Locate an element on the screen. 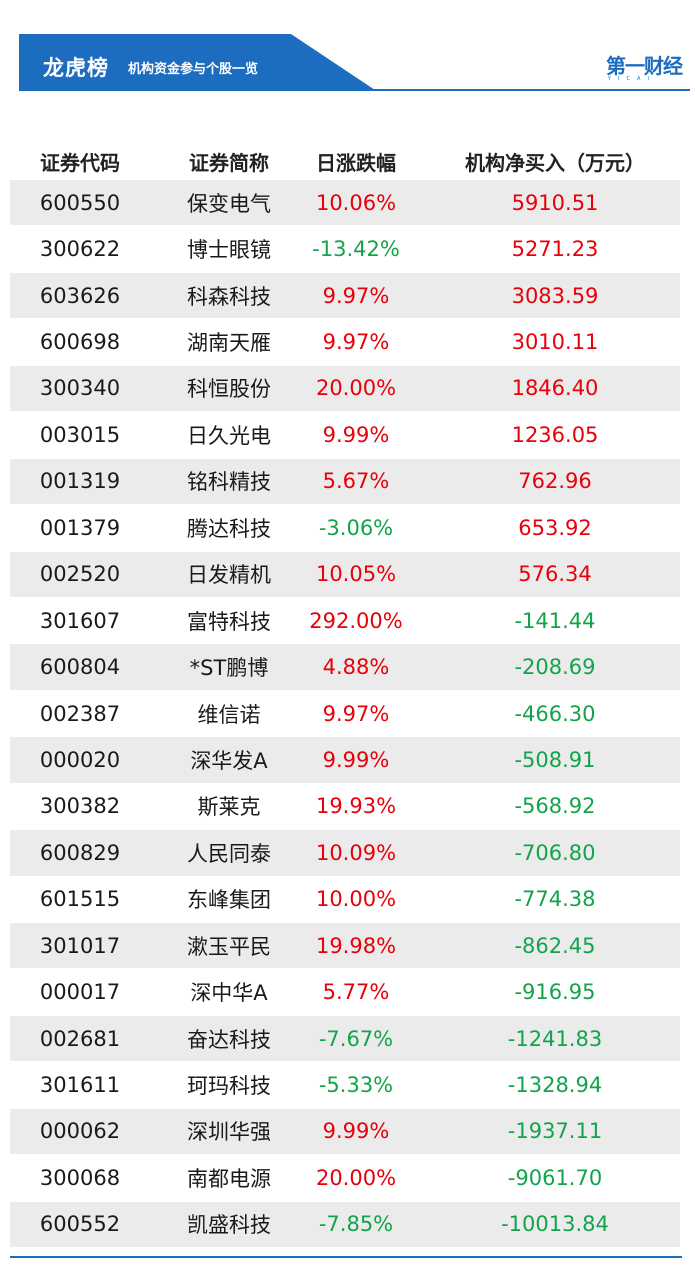  table-row: 600550 保变电气 10.06% 5910.51 is located at coordinates (345, 203).